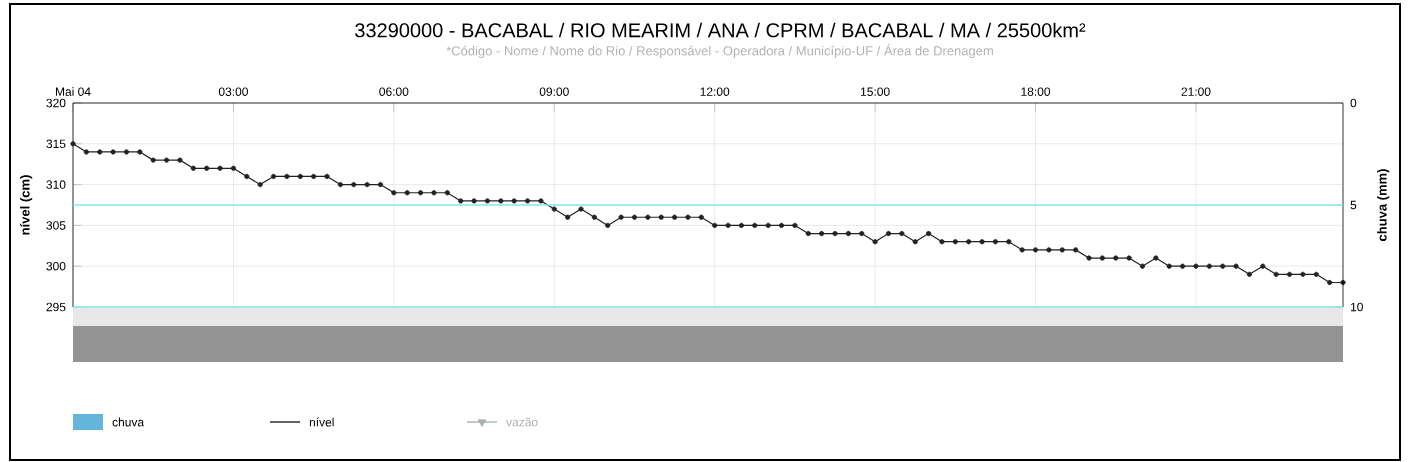 Image resolution: width=1408 pixels, height=462 pixels. I want to click on x-tick-label: 06:00, so click(394, 91).